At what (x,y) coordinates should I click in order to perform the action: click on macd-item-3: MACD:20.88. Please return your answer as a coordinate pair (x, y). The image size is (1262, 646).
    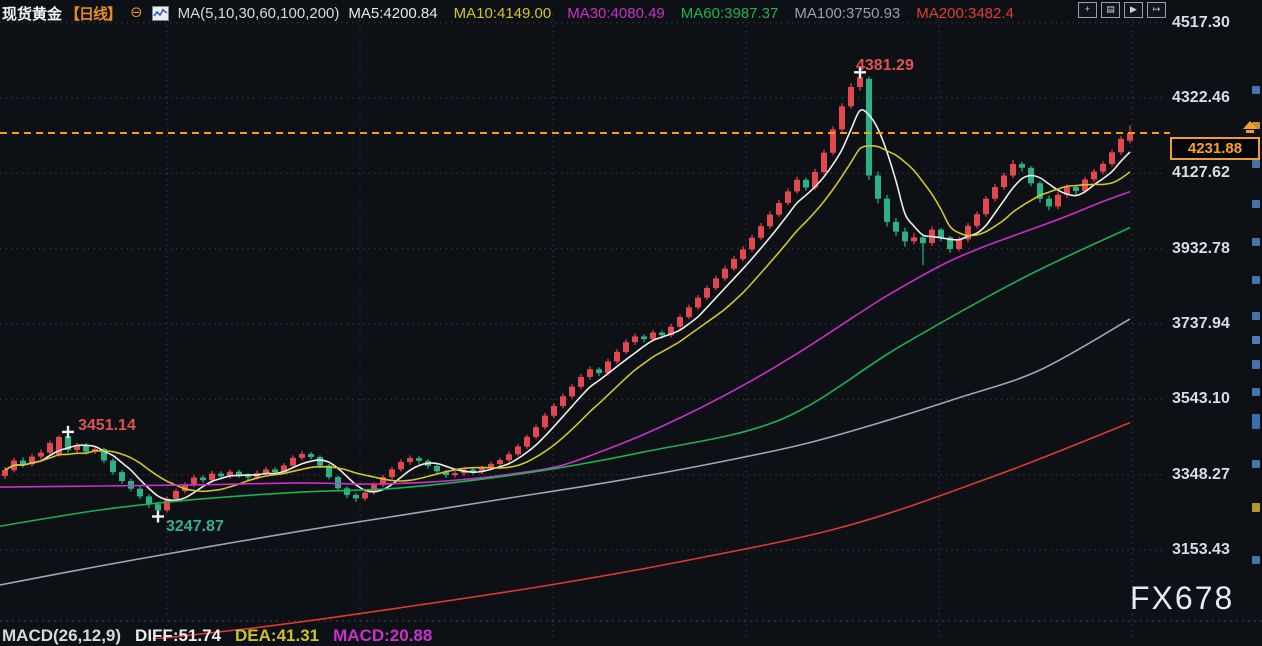
    Looking at the image, I should click on (383, 635).